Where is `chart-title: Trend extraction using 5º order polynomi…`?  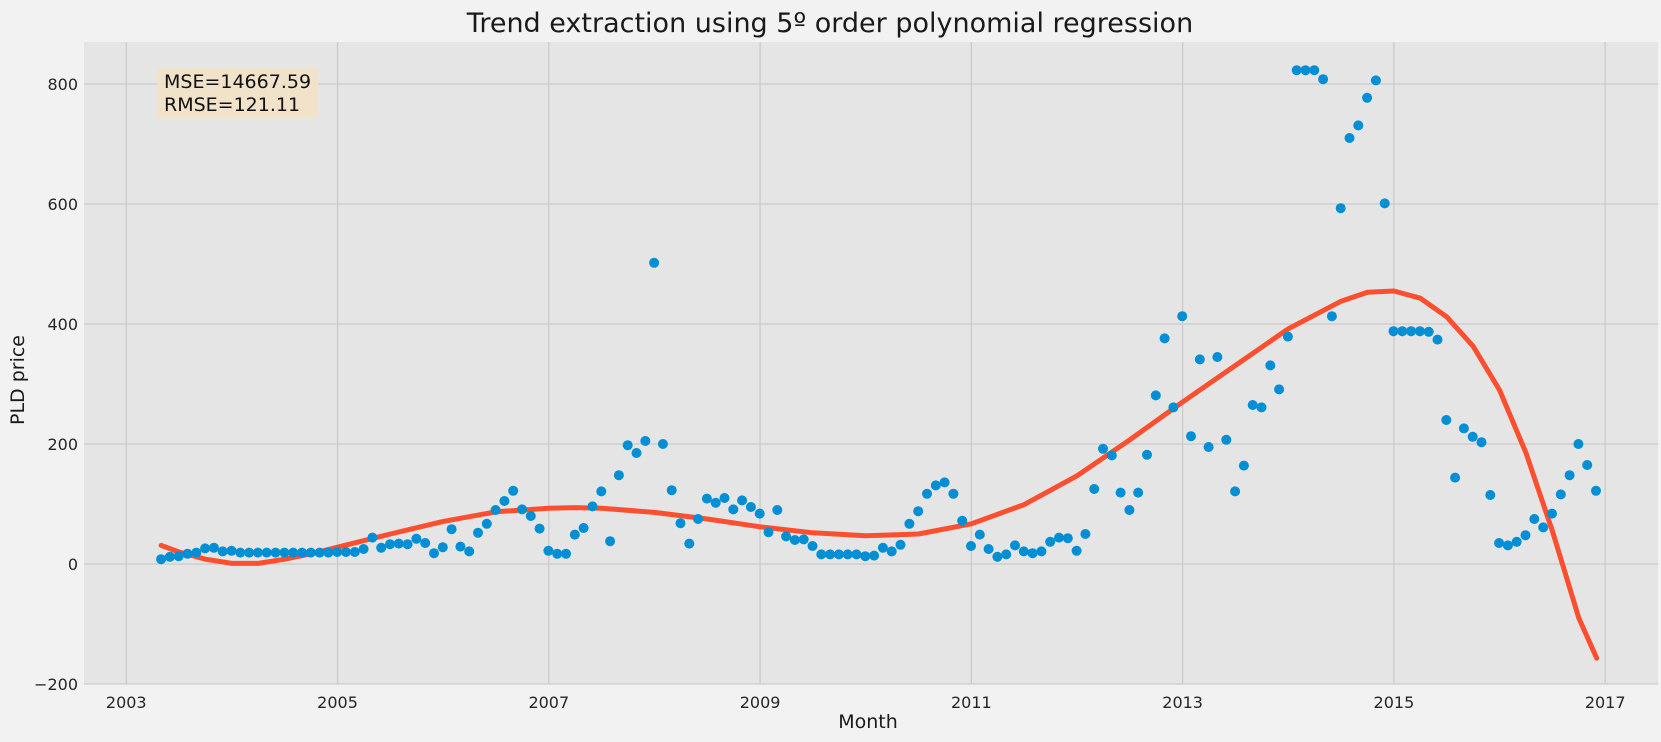
chart-title: Trend extraction using 5º order polynomi… is located at coordinates (829, 23).